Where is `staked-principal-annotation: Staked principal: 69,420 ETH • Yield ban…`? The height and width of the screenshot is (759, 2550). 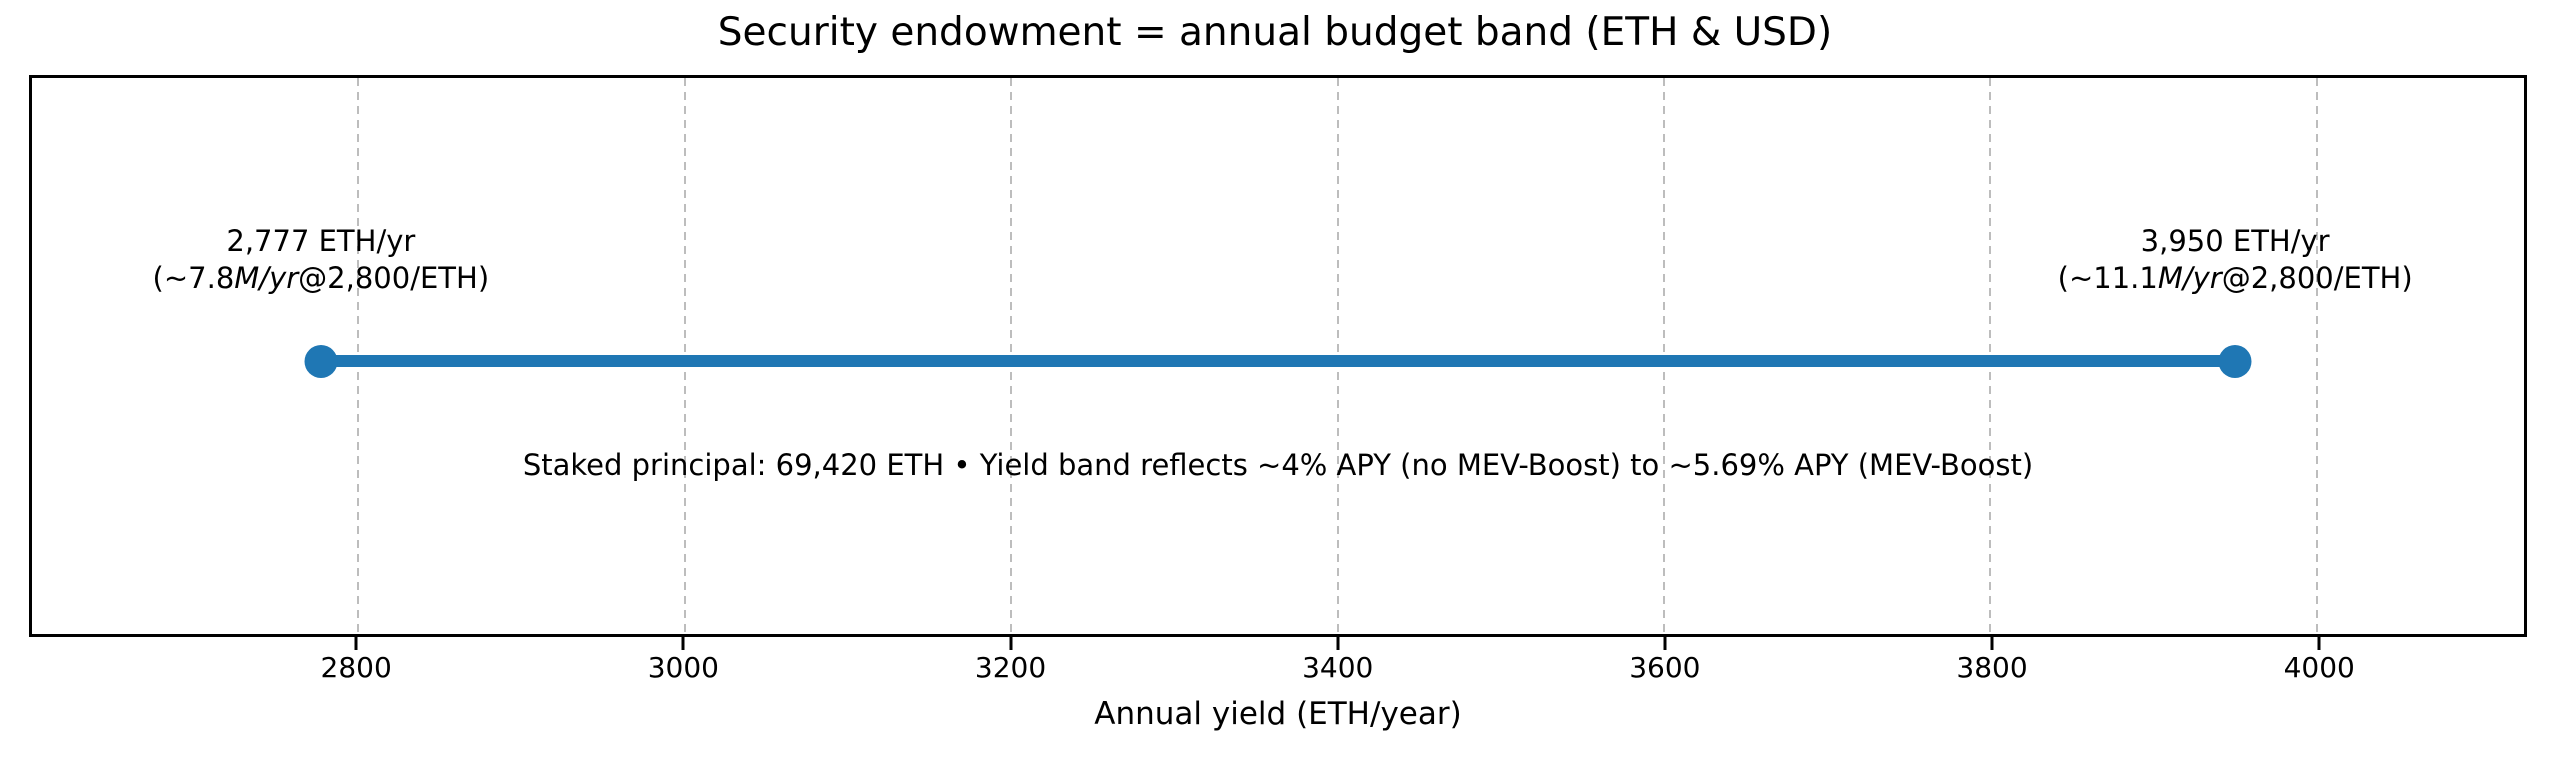 staked-principal-annotation: Staked principal: 69,420 ETH • Yield ban… is located at coordinates (1278, 465).